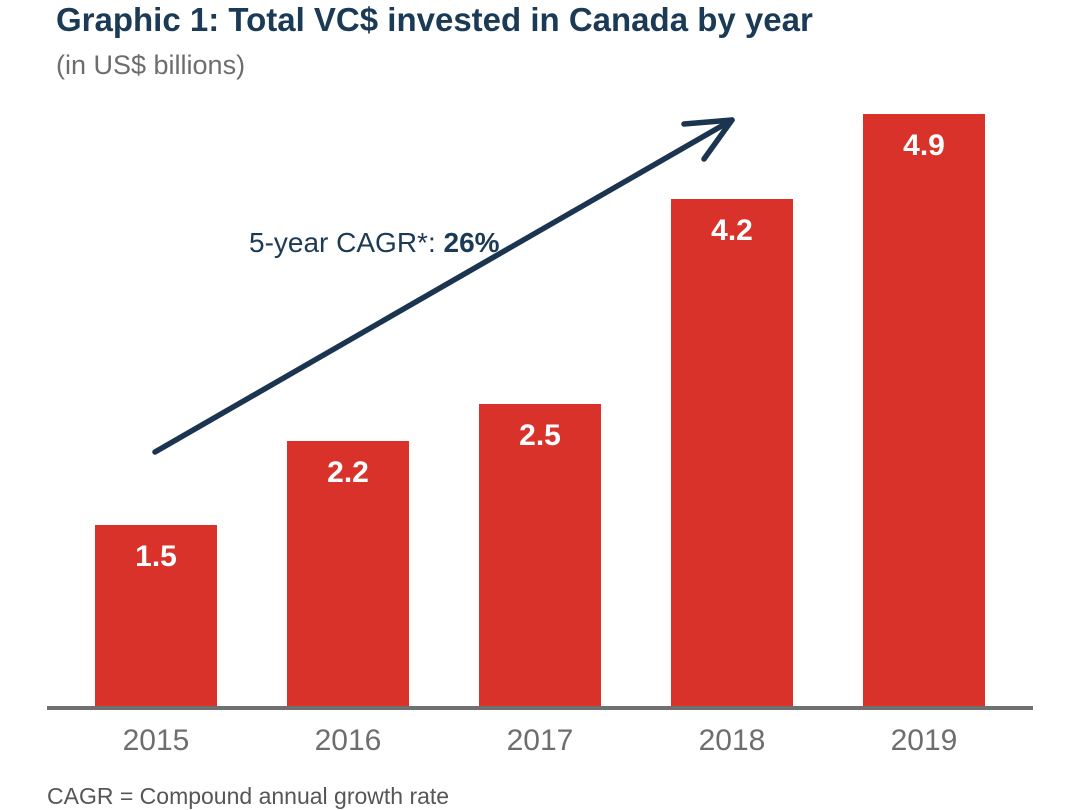 Image resolution: width=1080 pixels, height=810 pixels. What do you see at coordinates (732, 453) in the screenshot?
I see `bar-2018: 4.2` at bounding box center [732, 453].